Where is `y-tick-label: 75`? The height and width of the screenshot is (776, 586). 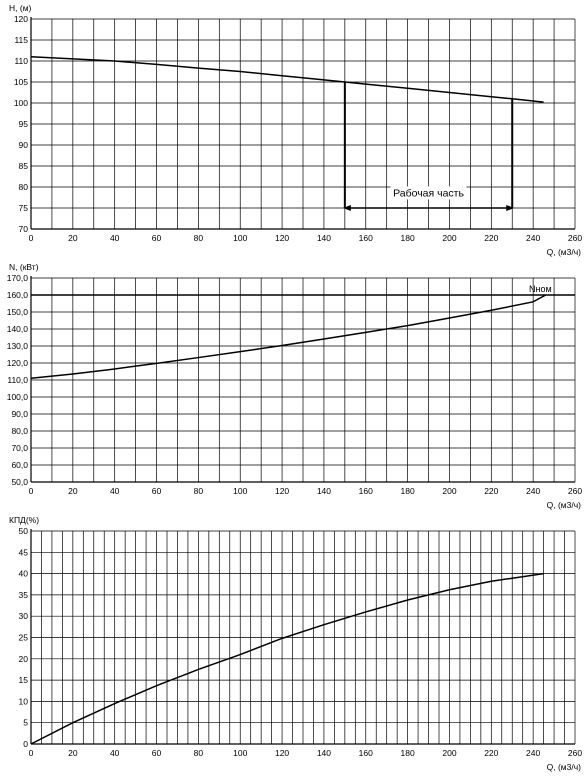
y-tick-label: 75 is located at coordinates (24, 208).